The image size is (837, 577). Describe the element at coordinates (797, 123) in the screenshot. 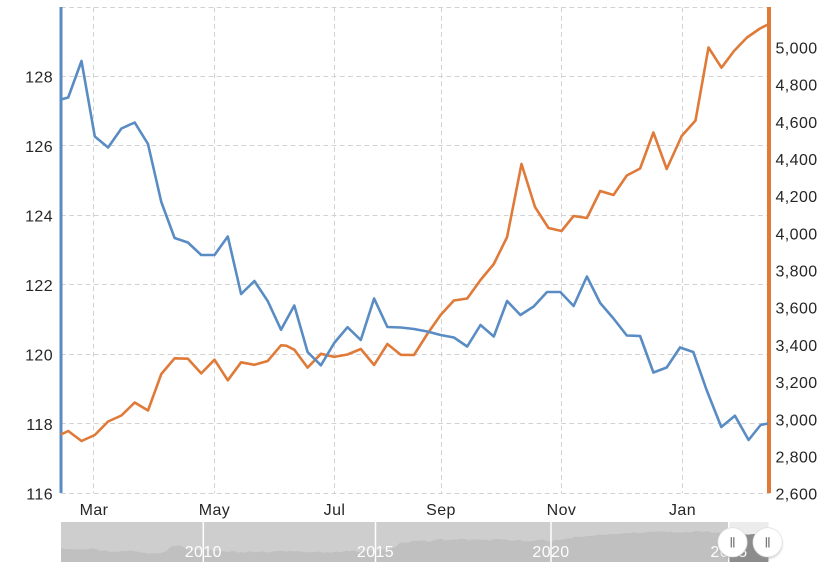

I see `svg-text: 4,600` at that location.